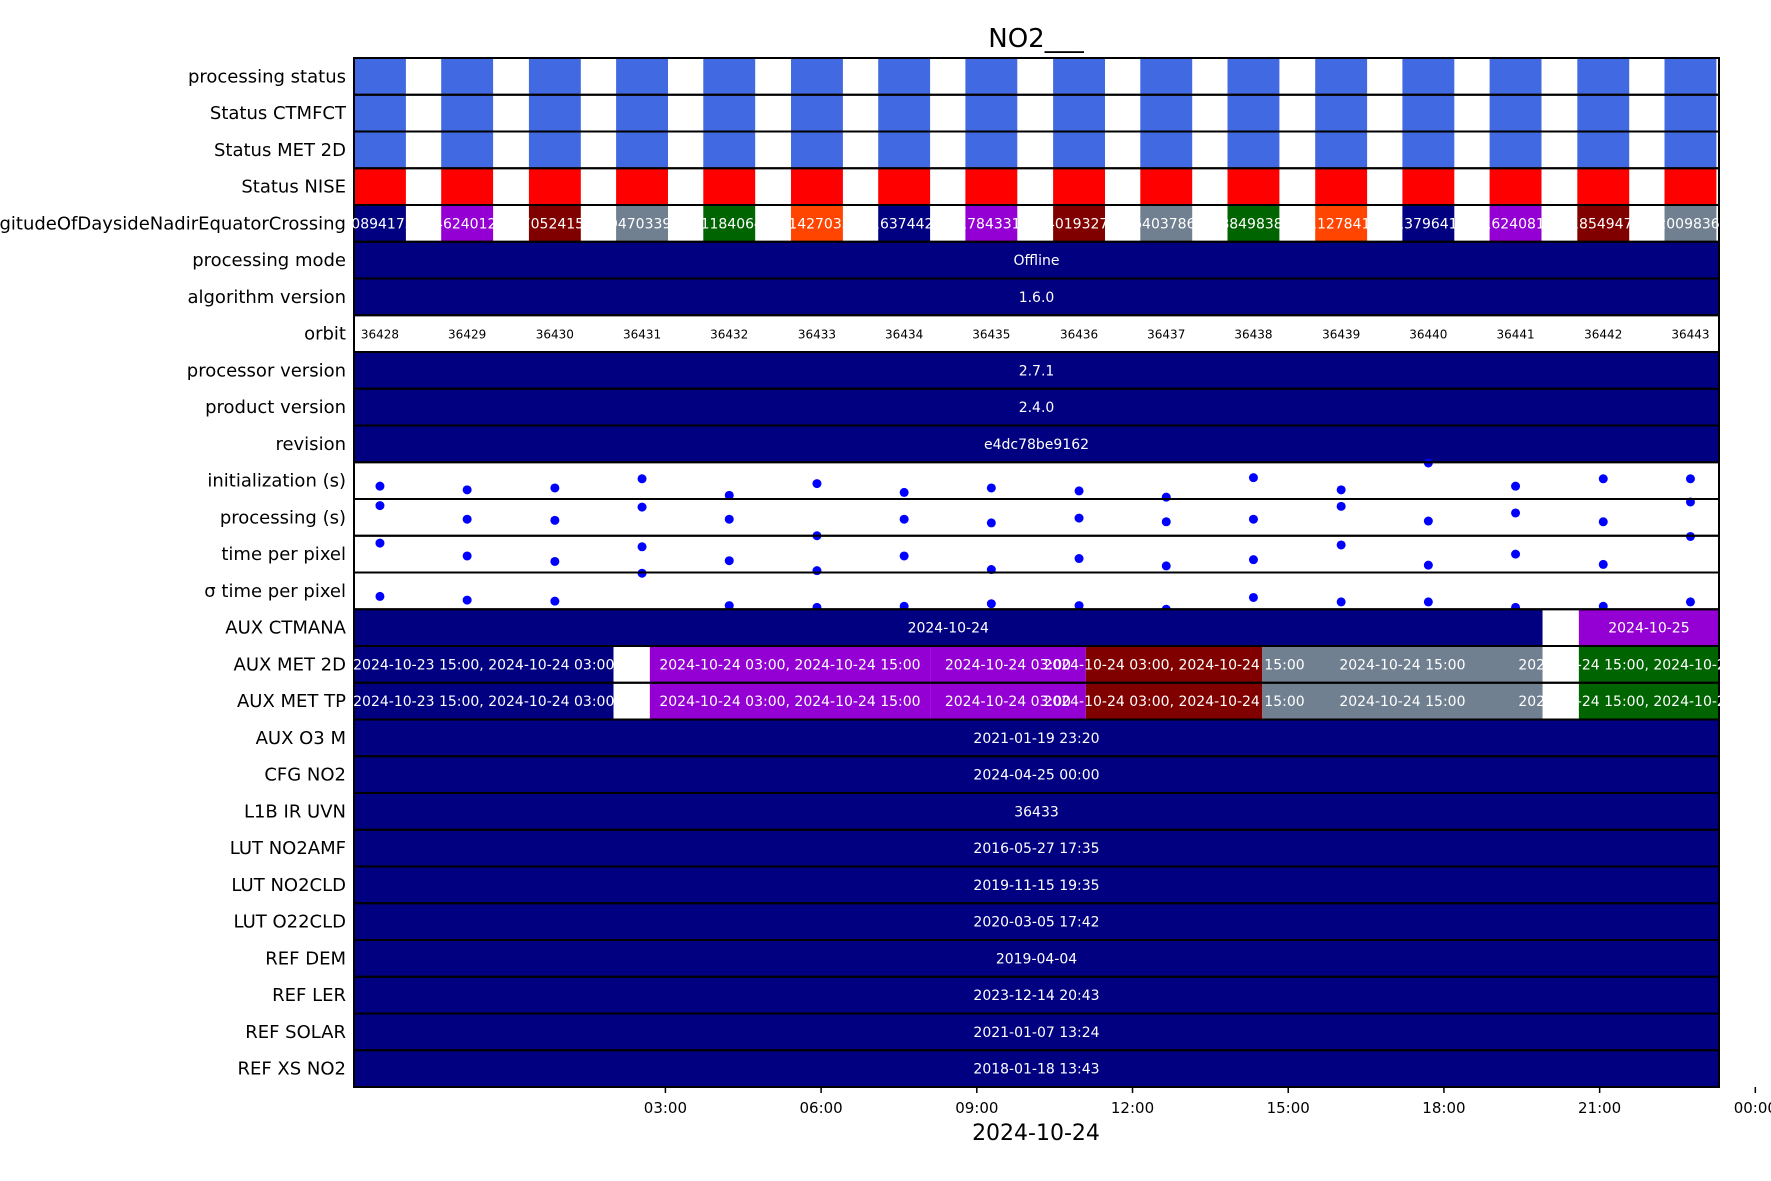 This screenshot has height=1181, width=1771. Describe the element at coordinates (467, 224) in the screenshot. I see `granule-value-label: -46240128` at that location.